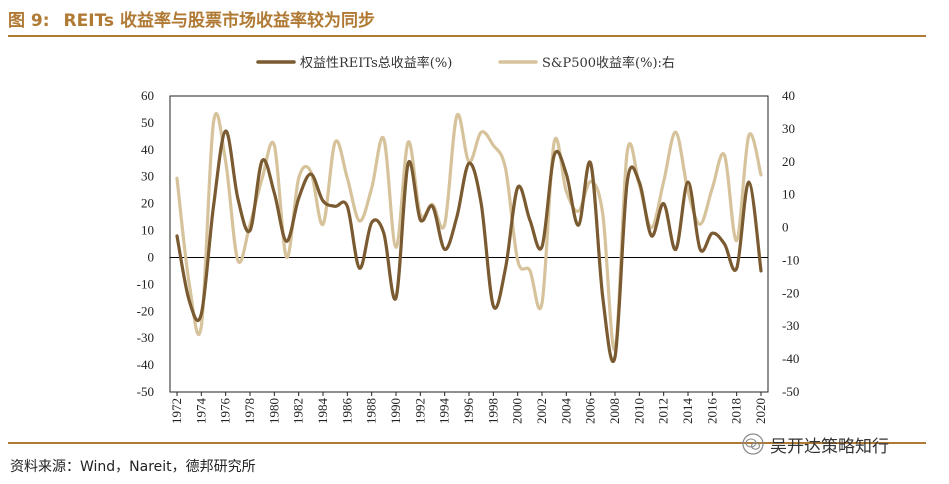 The width and height of the screenshot is (949, 484). What do you see at coordinates (219, 21) in the screenshot?
I see `figure-title-text: REITs 收益率与股票市场收益率较为同步` at bounding box center [219, 21].